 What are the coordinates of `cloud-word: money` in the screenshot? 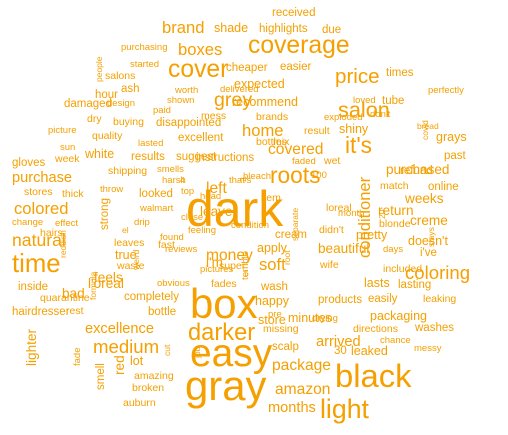 It's located at (229, 255).